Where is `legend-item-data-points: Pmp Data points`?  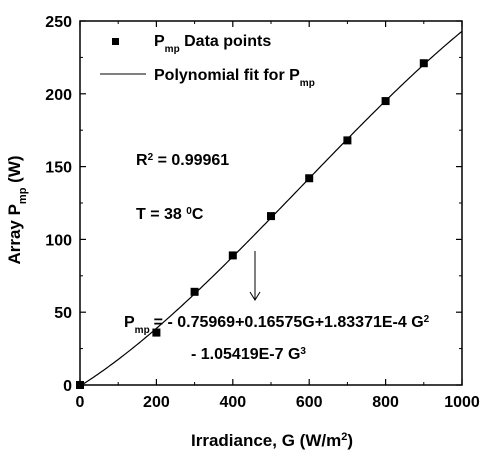
legend-item-data-points: Pmp Data points is located at coordinates (212, 44).